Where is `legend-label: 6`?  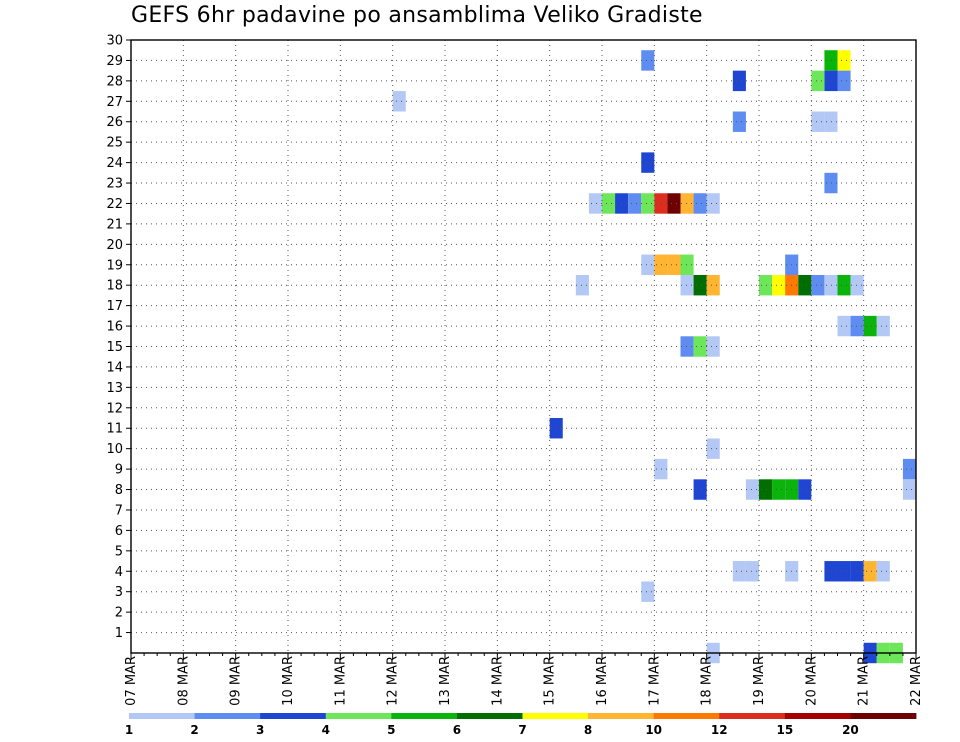 legend-label: 6 is located at coordinates (457, 730).